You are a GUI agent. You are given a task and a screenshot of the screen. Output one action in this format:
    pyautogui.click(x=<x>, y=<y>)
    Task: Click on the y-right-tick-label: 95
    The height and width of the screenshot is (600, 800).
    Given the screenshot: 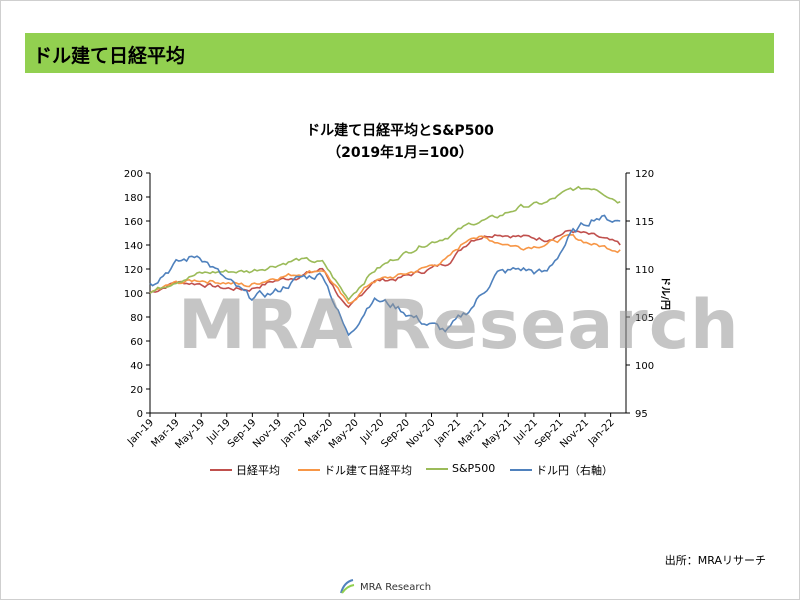 What is the action you would take?
    pyautogui.click(x=641, y=414)
    